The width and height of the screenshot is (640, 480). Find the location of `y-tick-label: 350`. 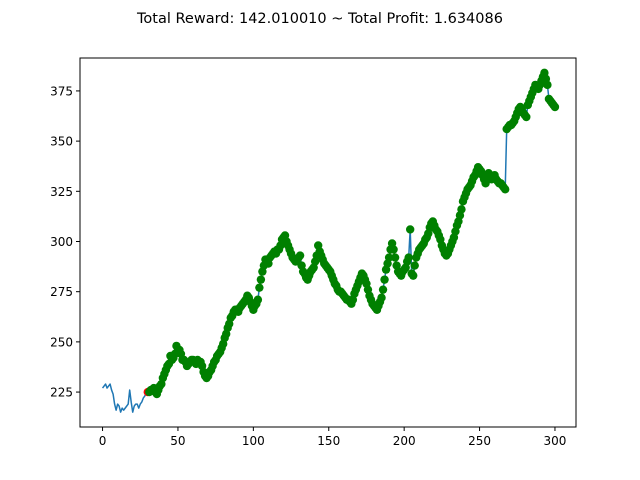

y-tick-label: 350 is located at coordinates (61, 142).